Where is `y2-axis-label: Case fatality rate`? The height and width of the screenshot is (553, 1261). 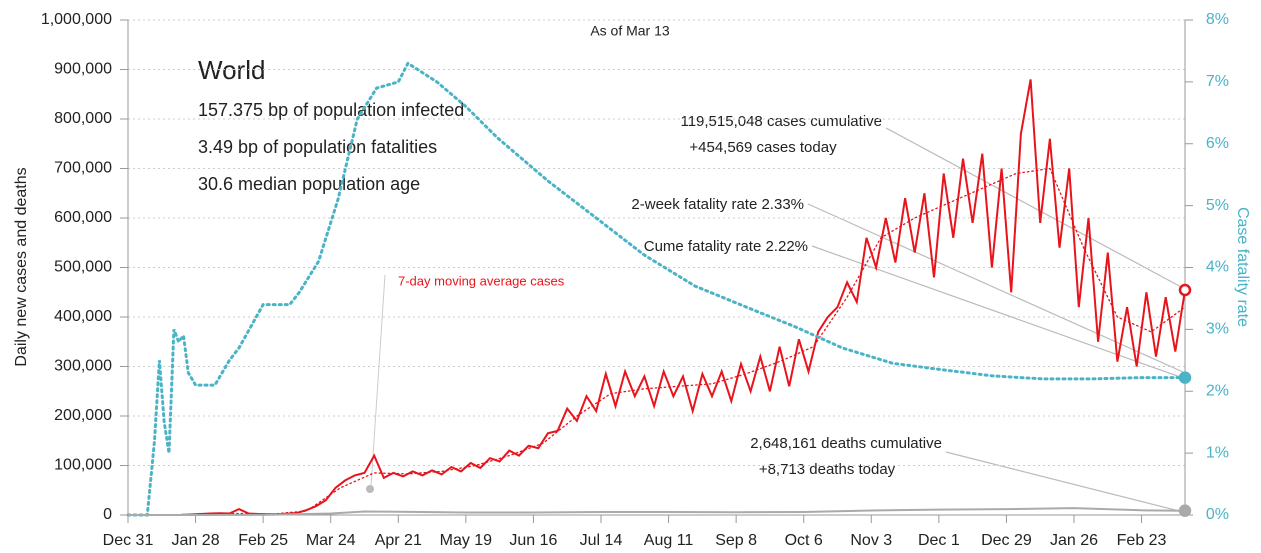 y2-axis-label: Case fatality rate is located at coordinates (1242, 267).